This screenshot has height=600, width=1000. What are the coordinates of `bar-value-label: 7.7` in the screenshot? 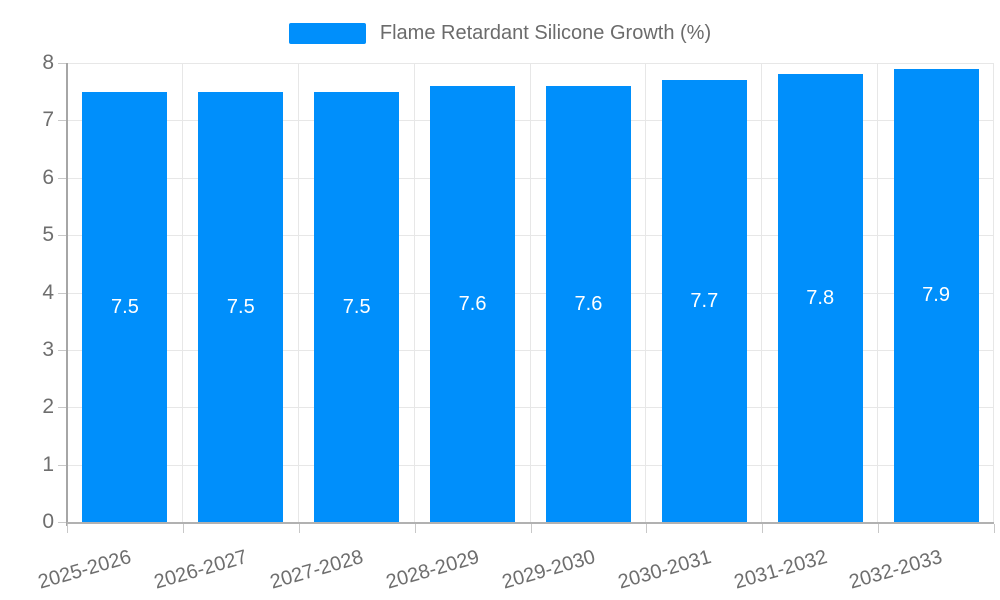 It's located at (704, 301).